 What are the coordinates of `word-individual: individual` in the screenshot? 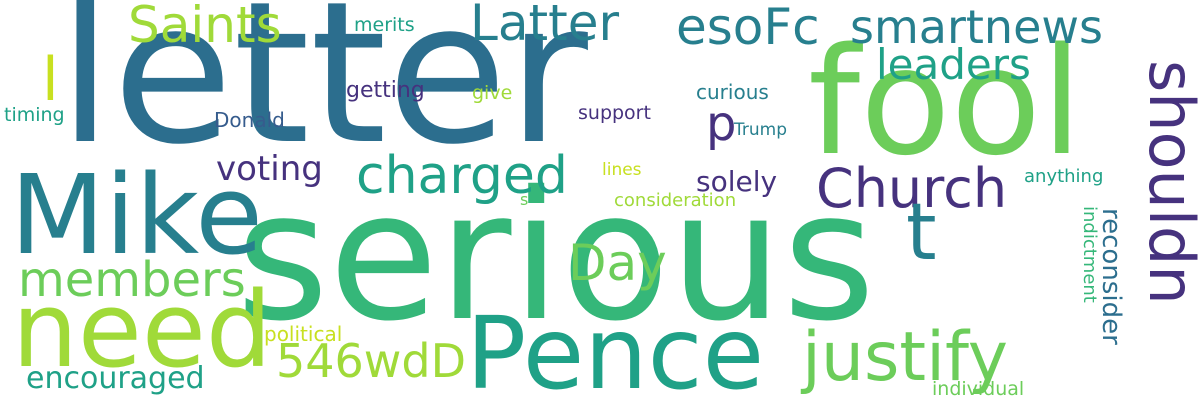 It's located at (978, 389).